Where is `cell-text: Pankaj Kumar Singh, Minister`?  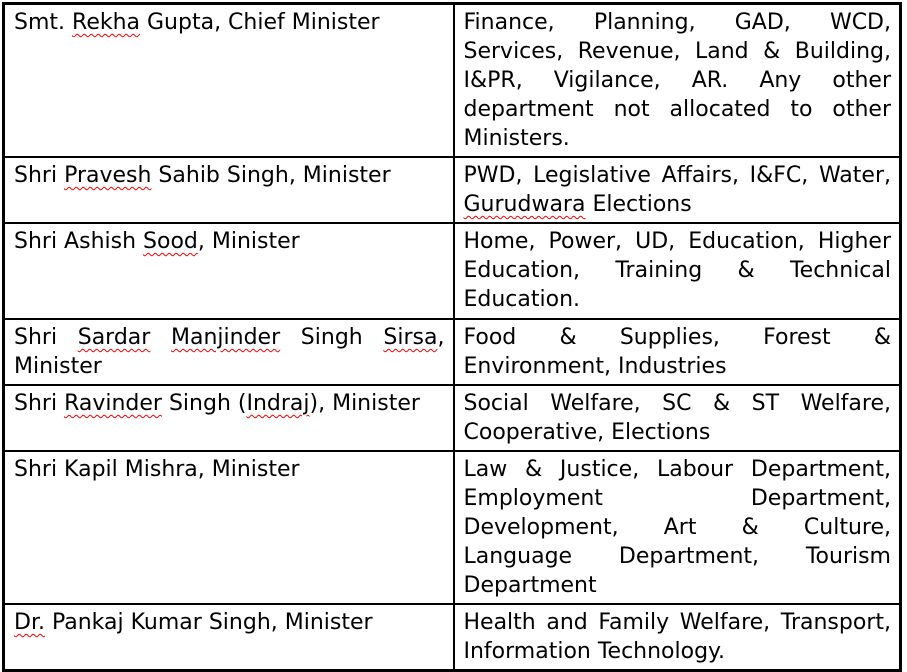 cell-text: Pankaj Kumar Singh, Minister is located at coordinates (208, 622).